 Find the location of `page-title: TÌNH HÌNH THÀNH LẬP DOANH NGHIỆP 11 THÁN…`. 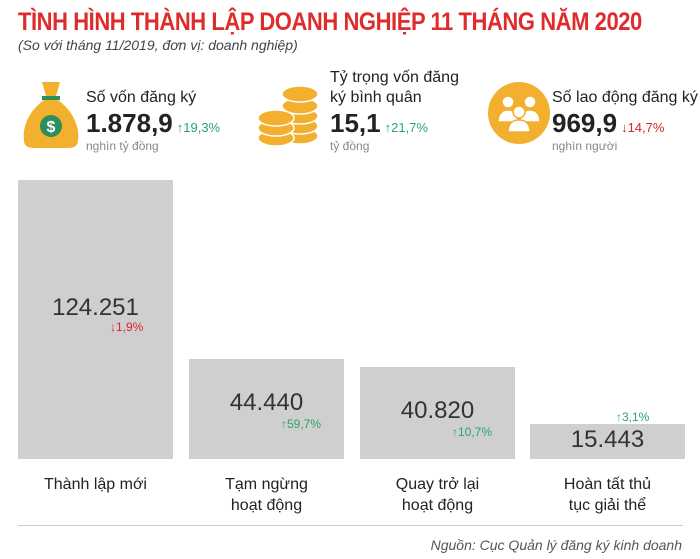

page-title: TÌNH HÌNH THÀNH LẬP DOANH NGHIỆP 11 THÁN… is located at coordinates (330, 22).